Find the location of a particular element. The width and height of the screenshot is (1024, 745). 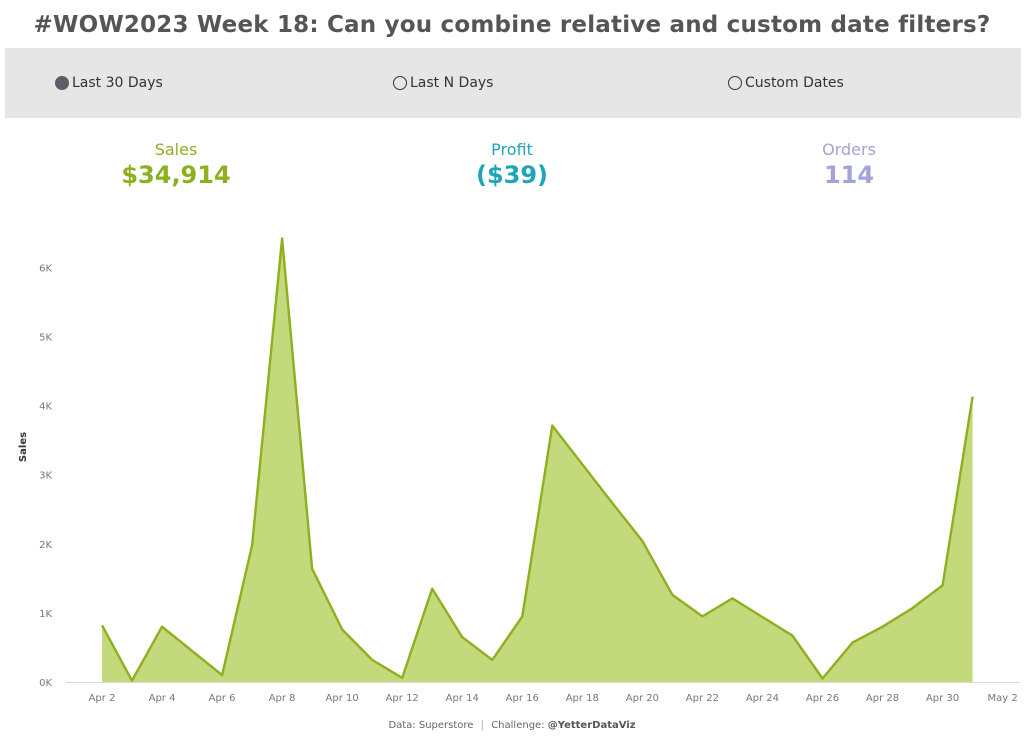

footer-challenge-label: Challenge: is located at coordinates (518, 725).